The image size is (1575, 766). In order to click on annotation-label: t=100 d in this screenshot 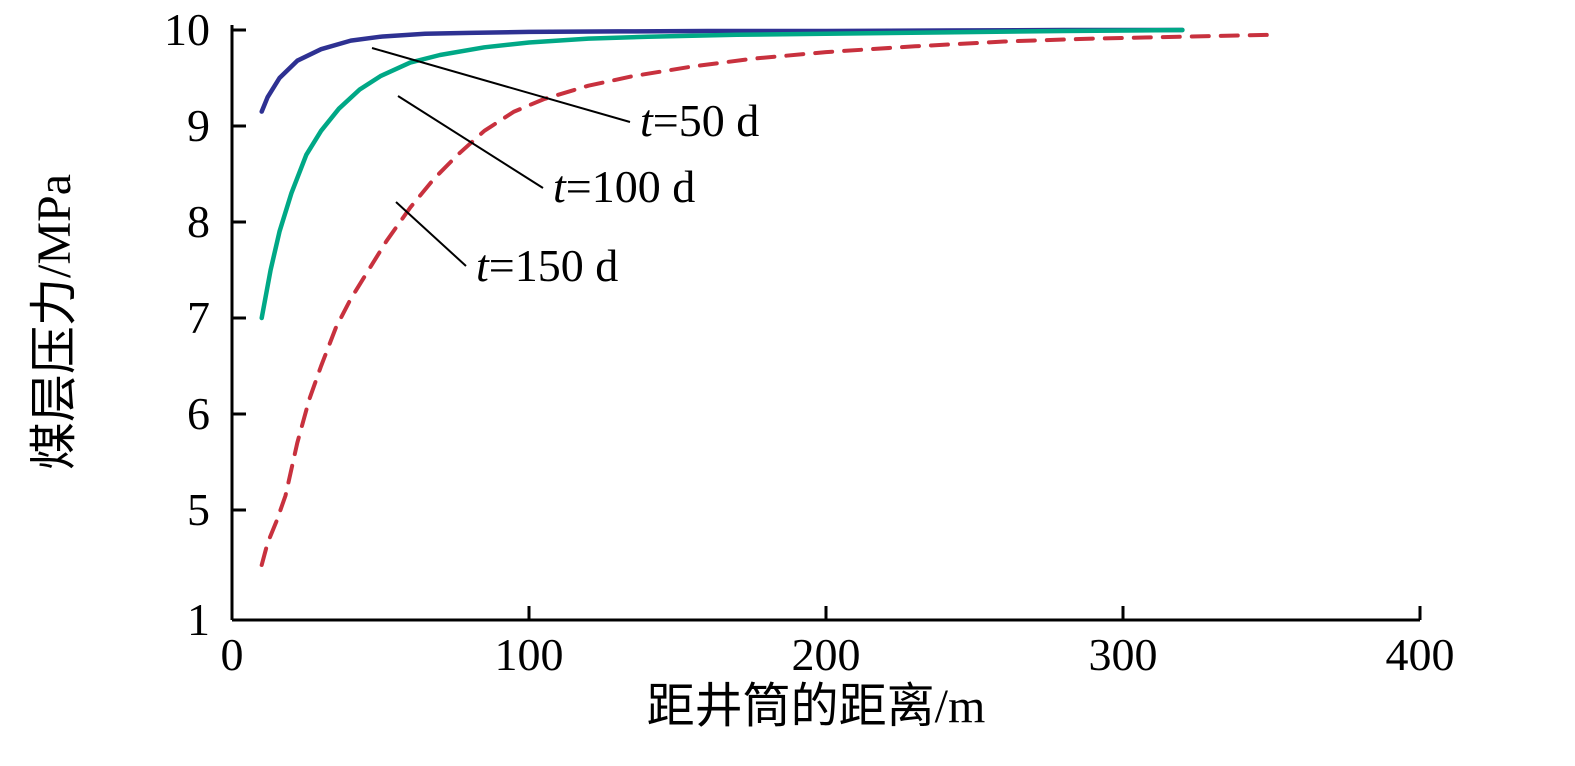, I will do `click(624, 186)`.